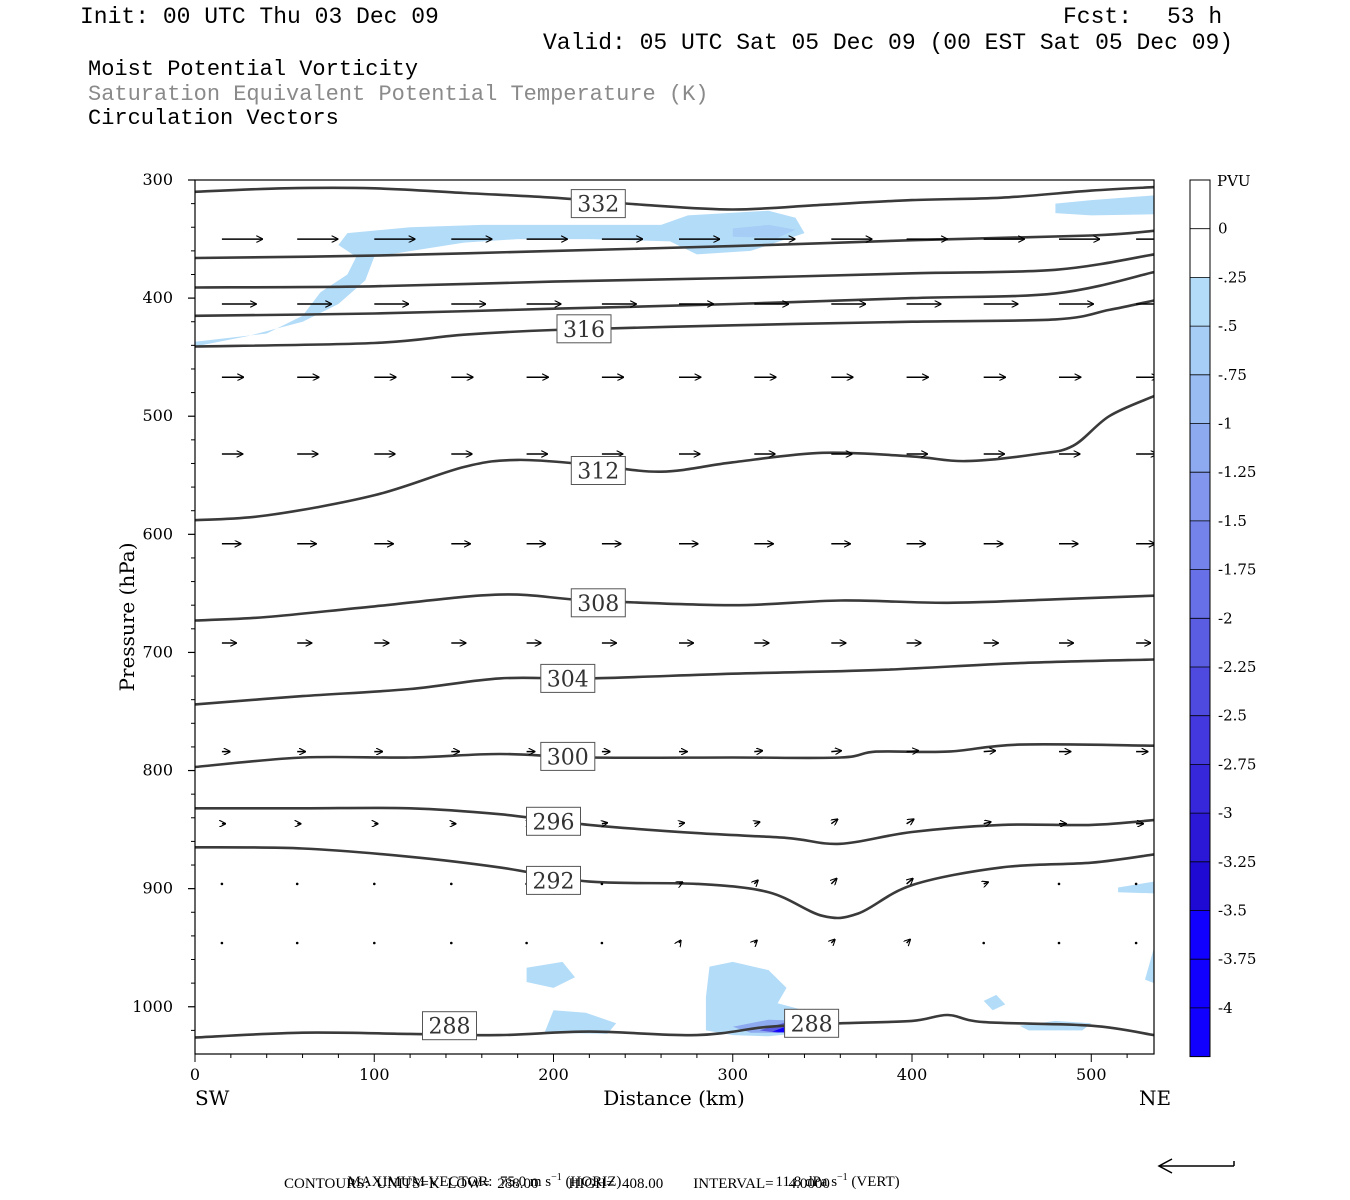 Image resolution: width=1350 pixels, height=1200 pixels. Describe the element at coordinates (195, 1074) in the screenshot. I see `x-tick-label-0: 0` at that location.